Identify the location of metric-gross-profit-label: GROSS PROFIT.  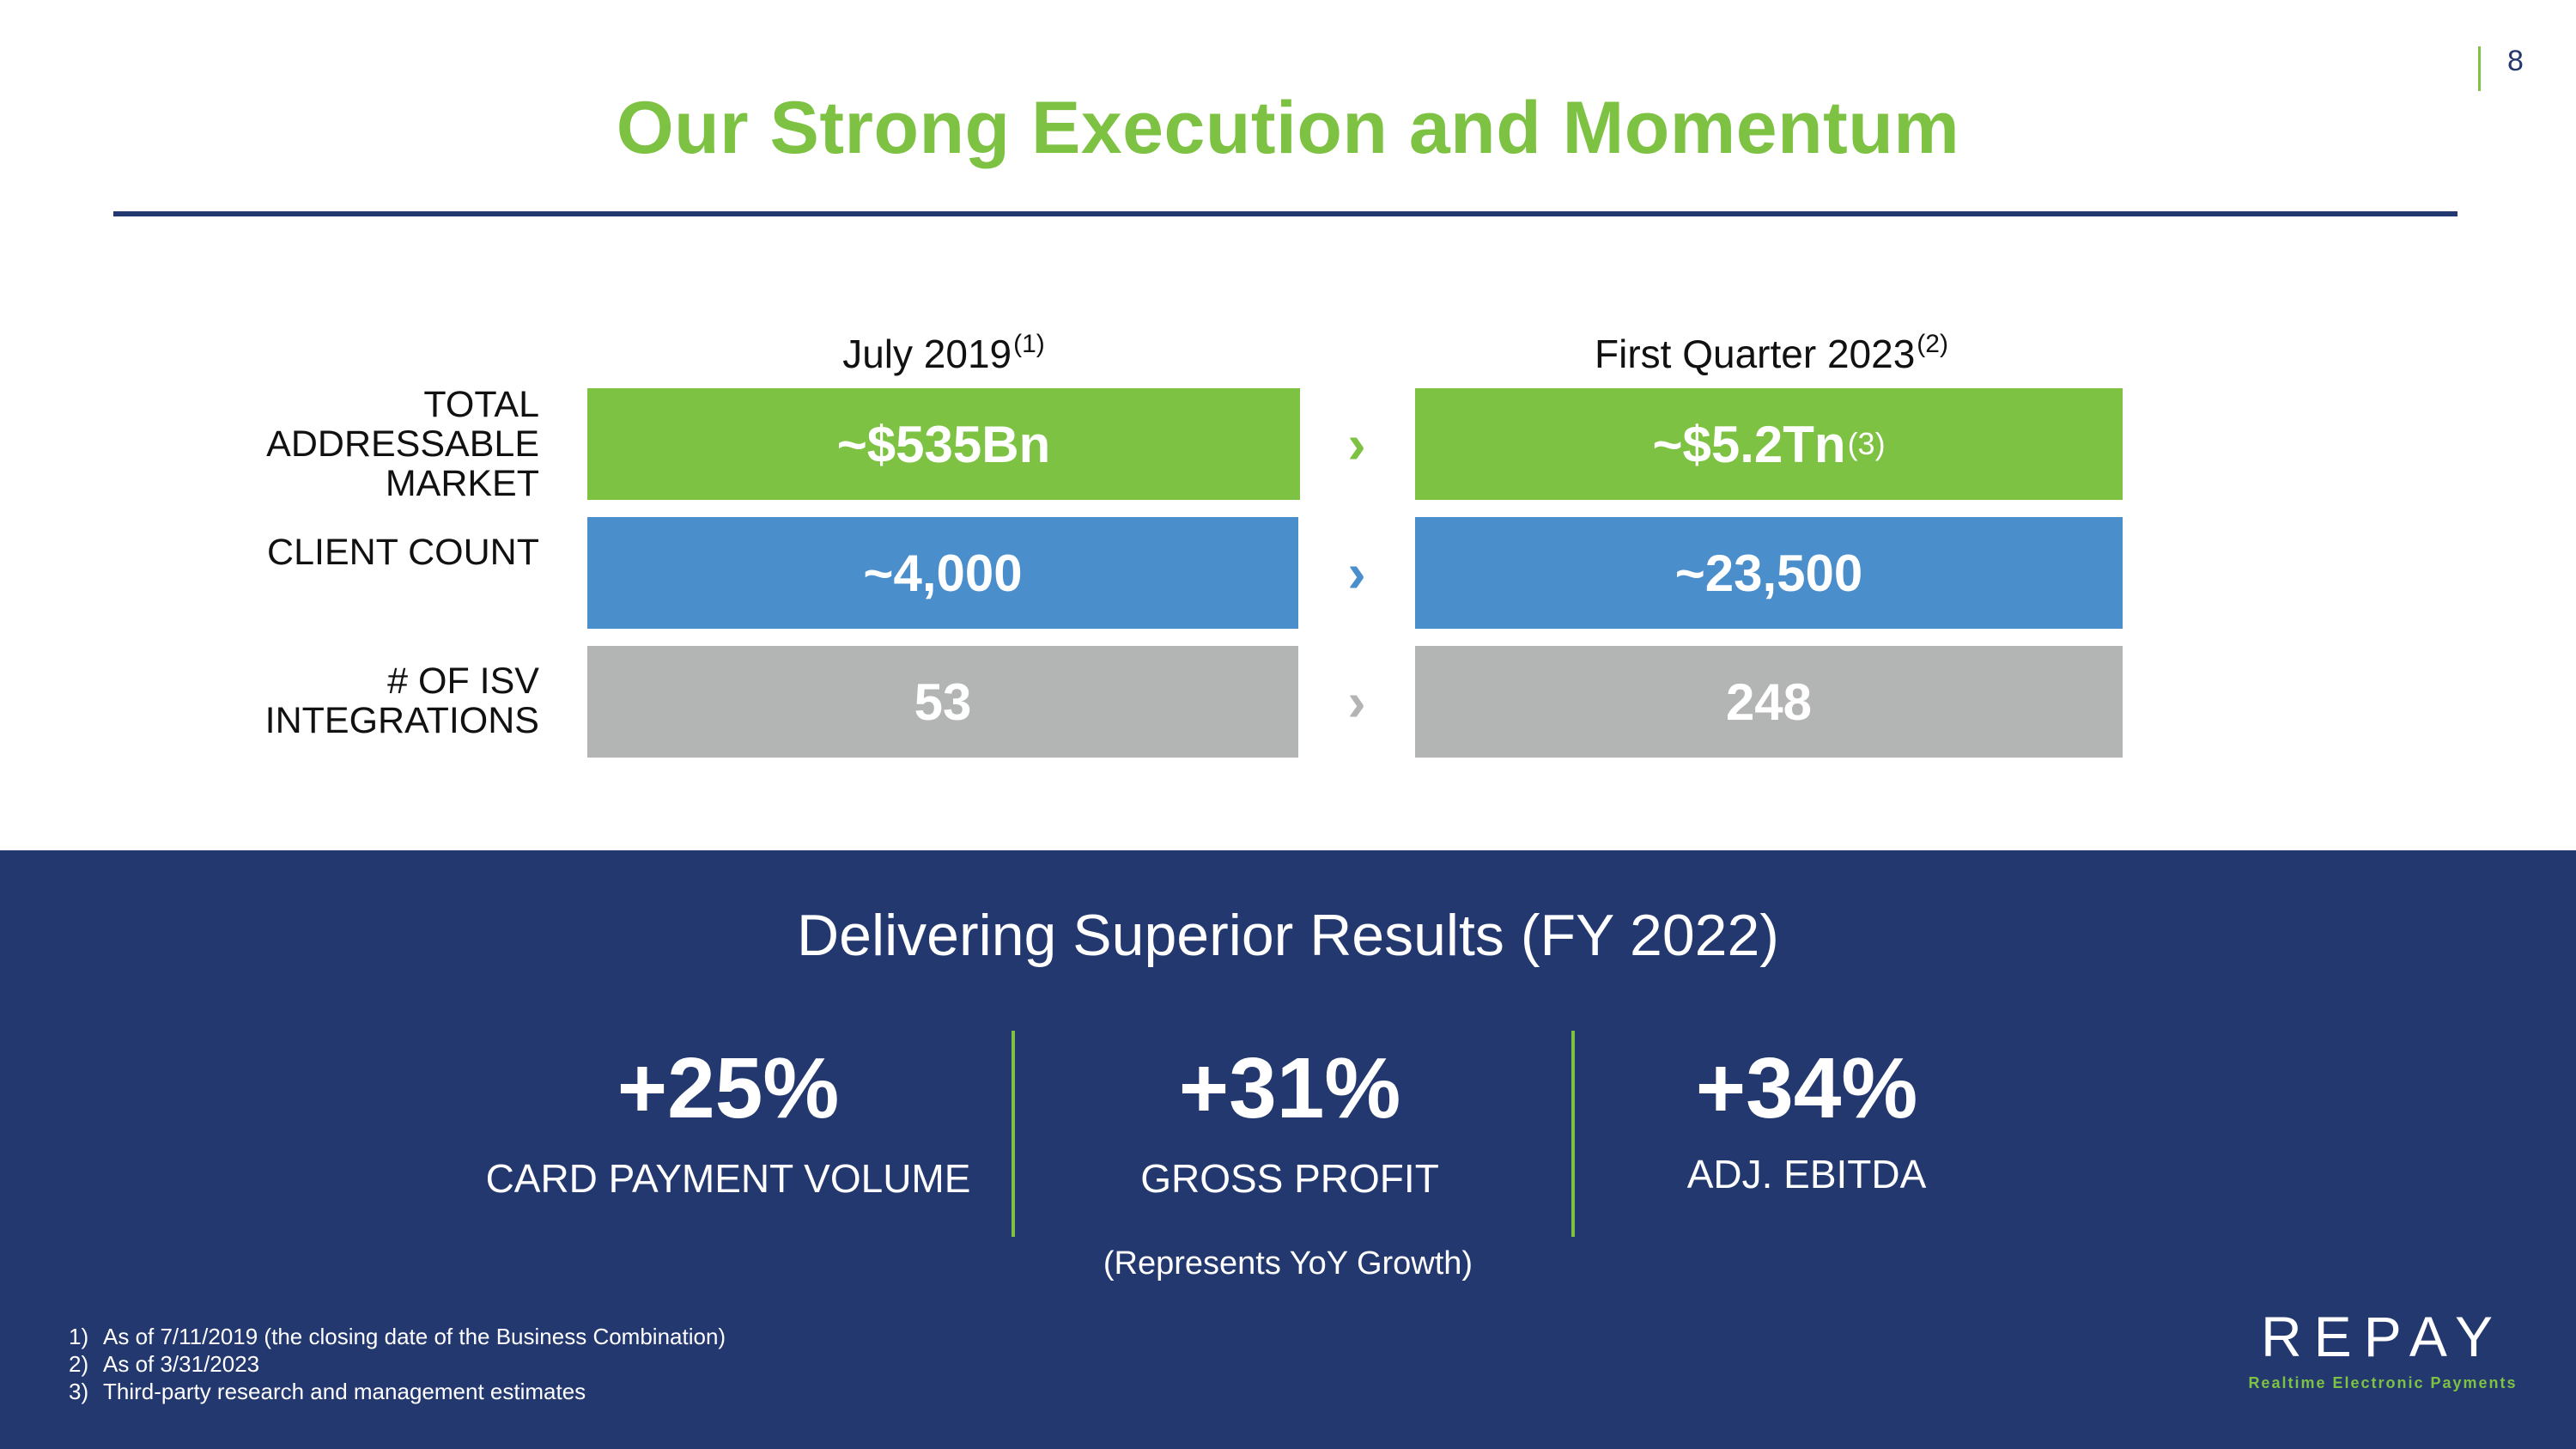
(1290, 1178).